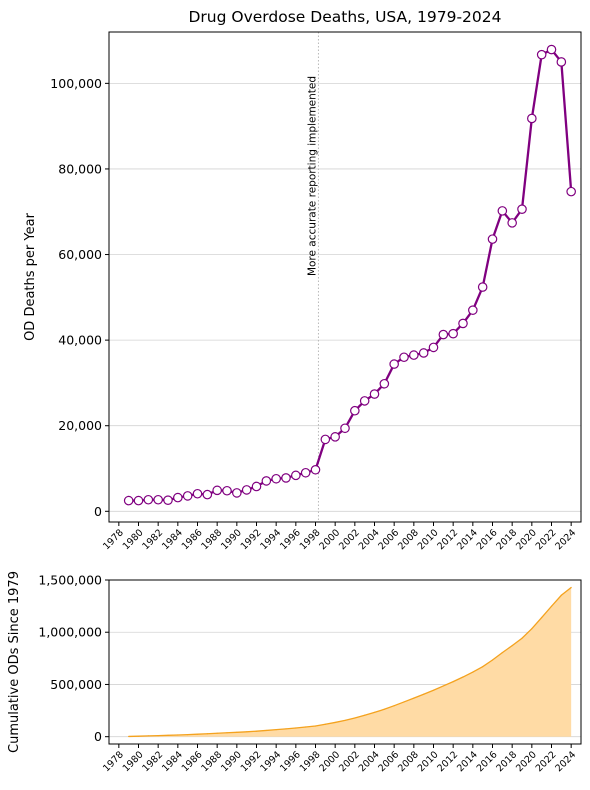 The width and height of the screenshot is (590, 790). What do you see at coordinates (329, 539) in the screenshot?
I see `x-tick-label: 2000` at bounding box center [329, 539].